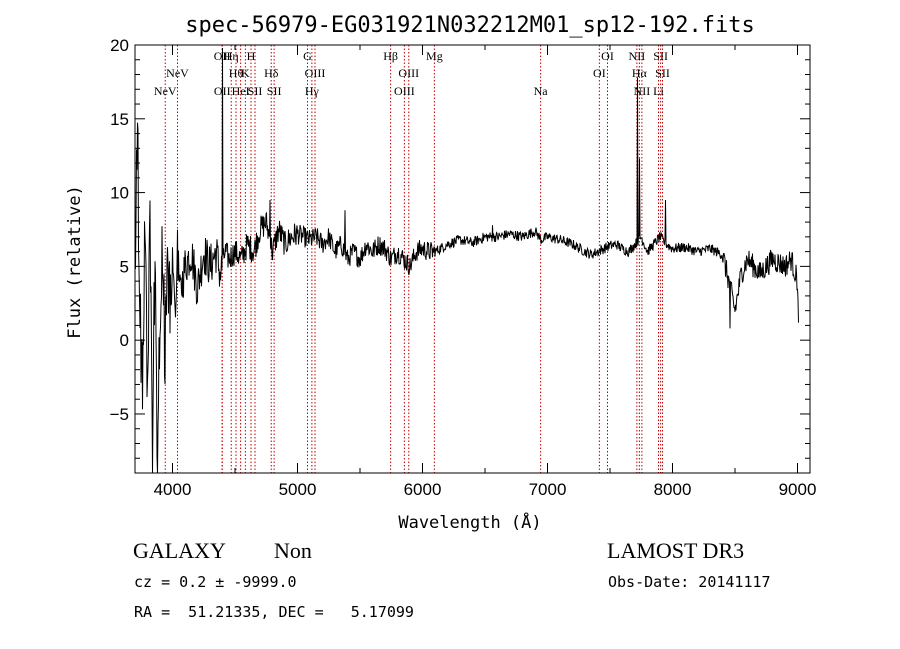 The image size is (900, 649). Describe the element at coordinates (689, 582) in the screenshot. I see `observation-date: Obs-Date: 20141117` at that location.